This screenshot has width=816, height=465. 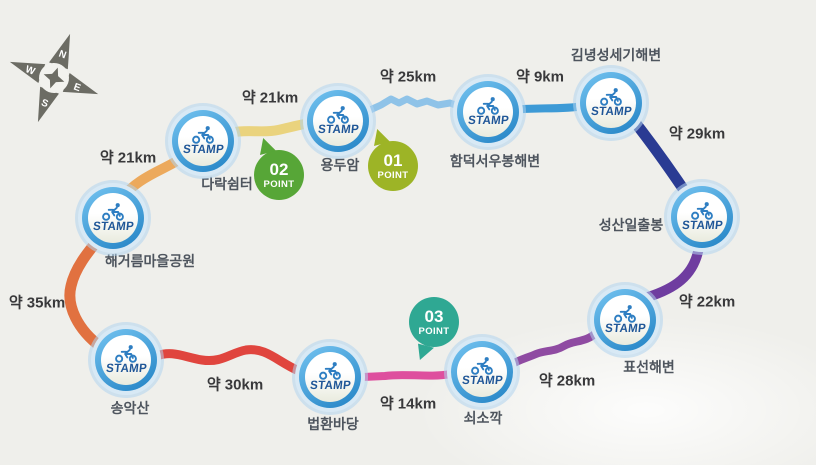 What do you see at coordinates (616, 55) in the screenshot?
I see `place-label-gimnyeong: 김녕성세기해변` at bounding box center [616, 55].